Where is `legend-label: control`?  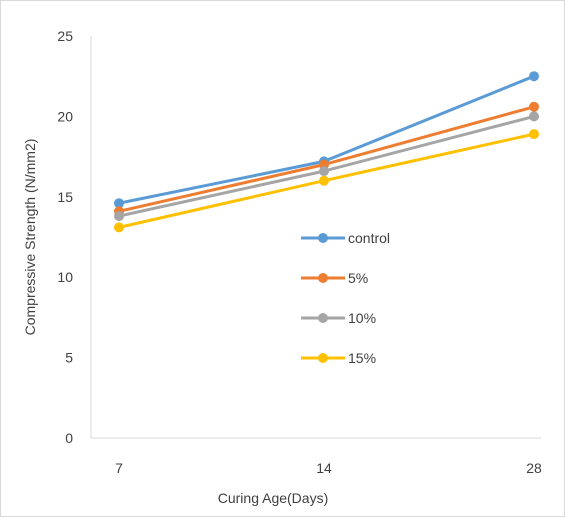 legend-label: control is located at coordinates (369, 238).